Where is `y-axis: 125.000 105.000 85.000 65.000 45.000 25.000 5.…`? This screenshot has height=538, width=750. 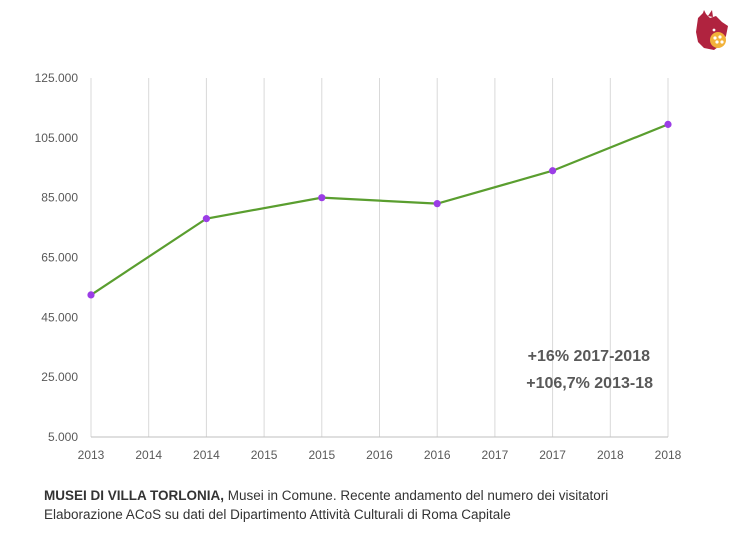 y-axis: 125.000 105.000 85.000 65.000 45.000 25.000 5.… is located at coordinates (57, 257).